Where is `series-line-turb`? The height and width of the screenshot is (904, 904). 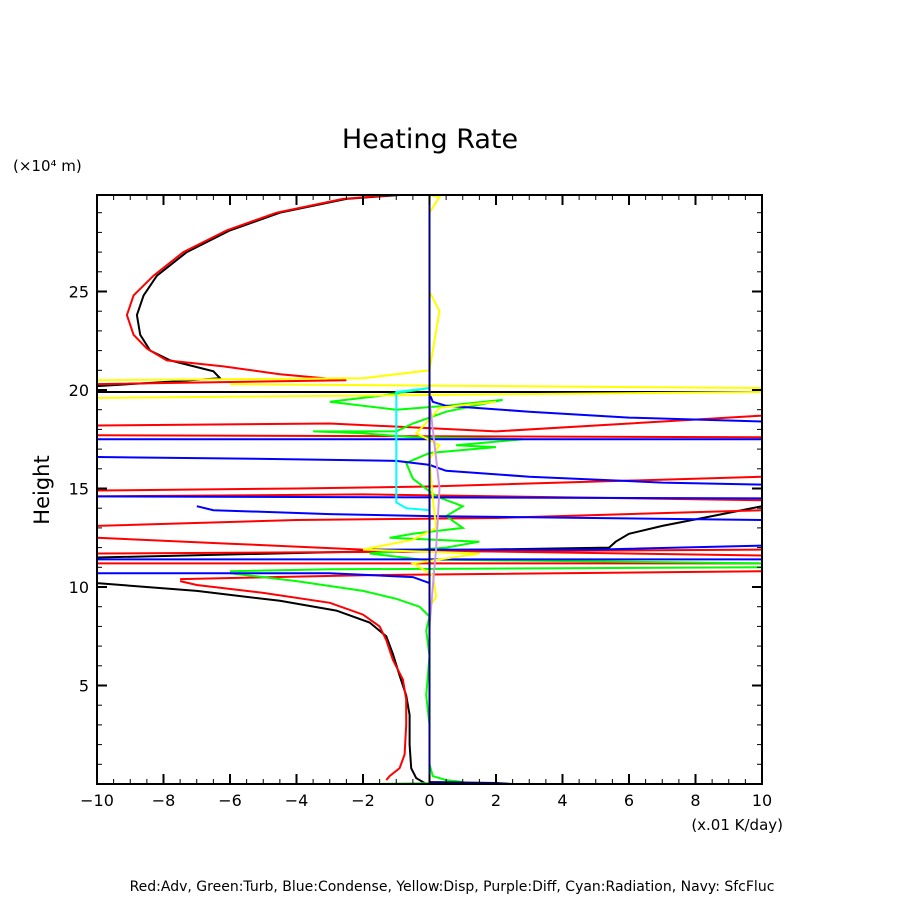
series-line-turb is located at coordinates (538, 476).